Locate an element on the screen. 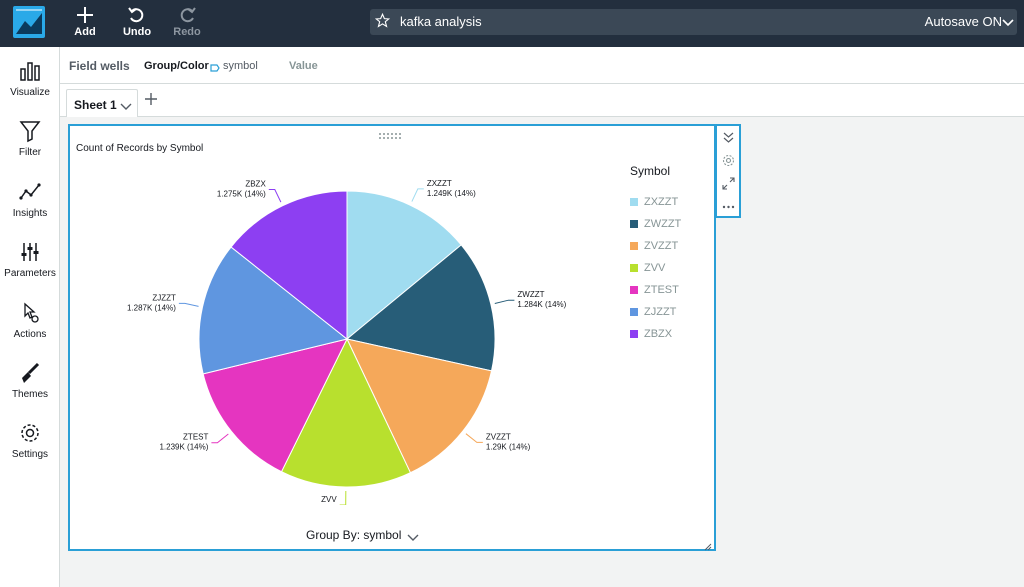 The image size is (1024, 587). visual-menu is located at coordinates (728, 171).